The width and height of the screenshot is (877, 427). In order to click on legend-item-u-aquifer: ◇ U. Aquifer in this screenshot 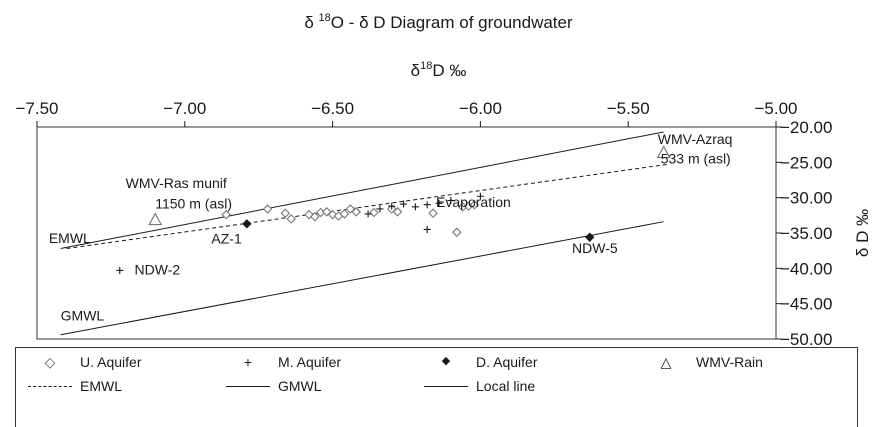, I will do `click(85, 362)`.